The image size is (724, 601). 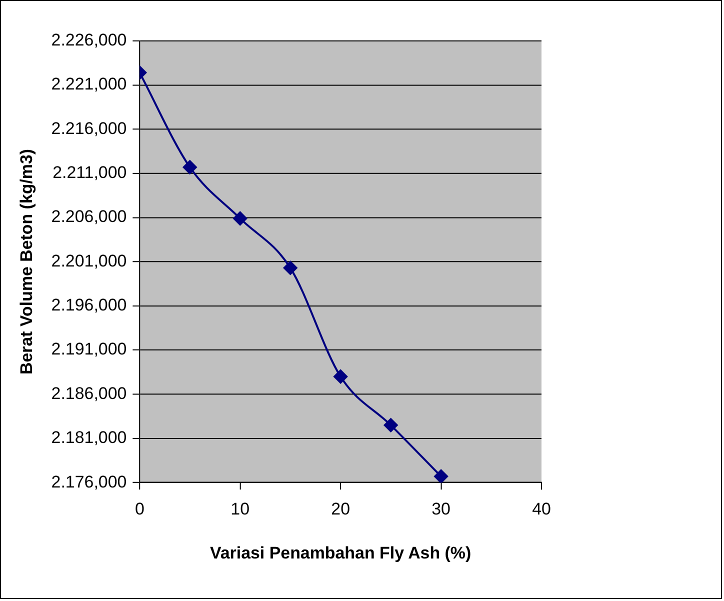 What do you see at coordinates (89, 84) in the screenshot?
I see `y-tick-label: 2.221,000` at bounding box center [89, 84].